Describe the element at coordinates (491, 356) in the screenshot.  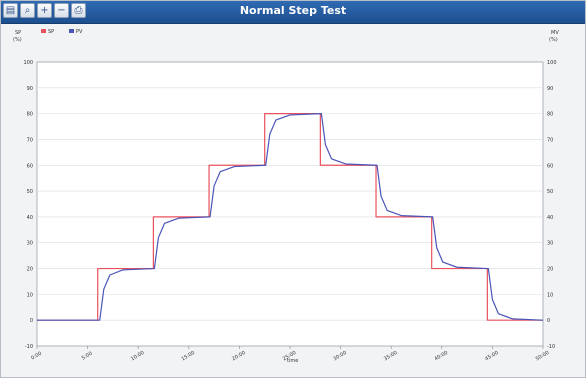
I see `x-tick-label: 45:00` at that location.